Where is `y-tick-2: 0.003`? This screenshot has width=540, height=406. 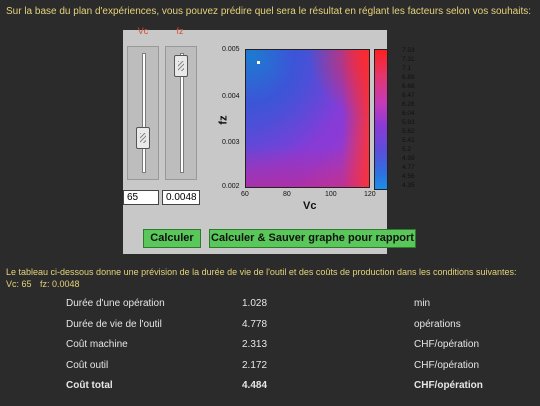
y-tick-2: 0.003 is located at coordinates (231, 142).